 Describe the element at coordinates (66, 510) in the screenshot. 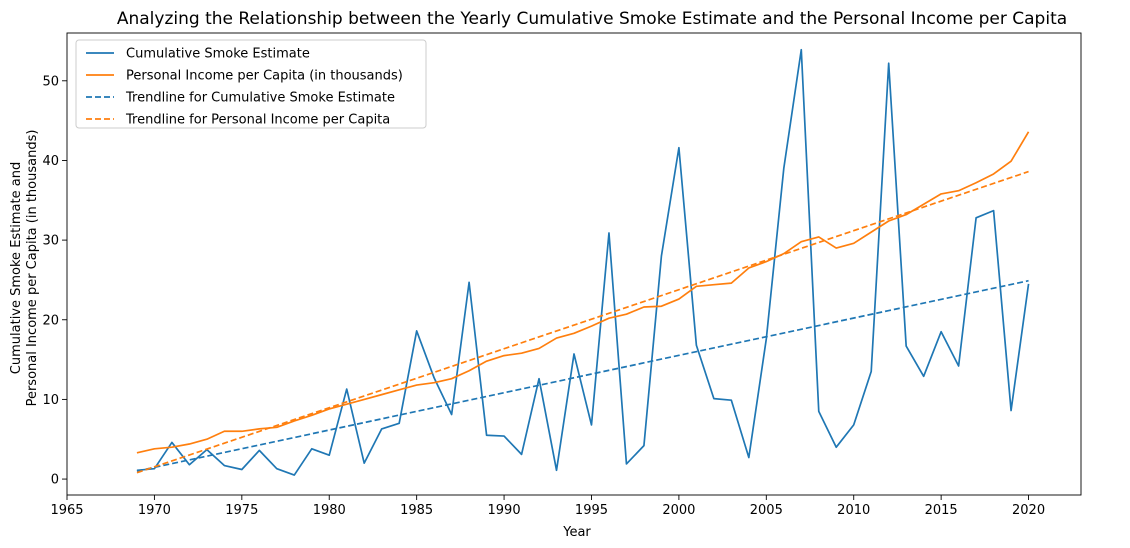

I see `x-tick-label: 1965` at that location.